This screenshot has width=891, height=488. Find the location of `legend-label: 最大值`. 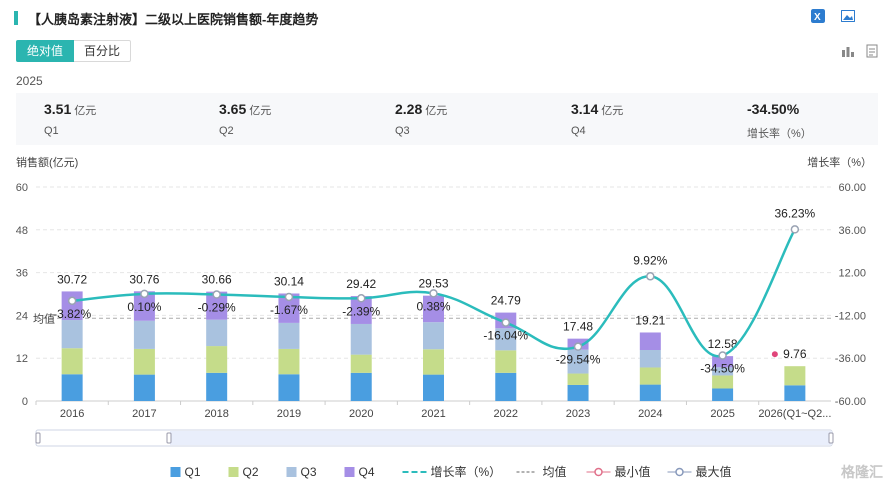

legend-label: 最大值 is located at coordinates (714, 471).